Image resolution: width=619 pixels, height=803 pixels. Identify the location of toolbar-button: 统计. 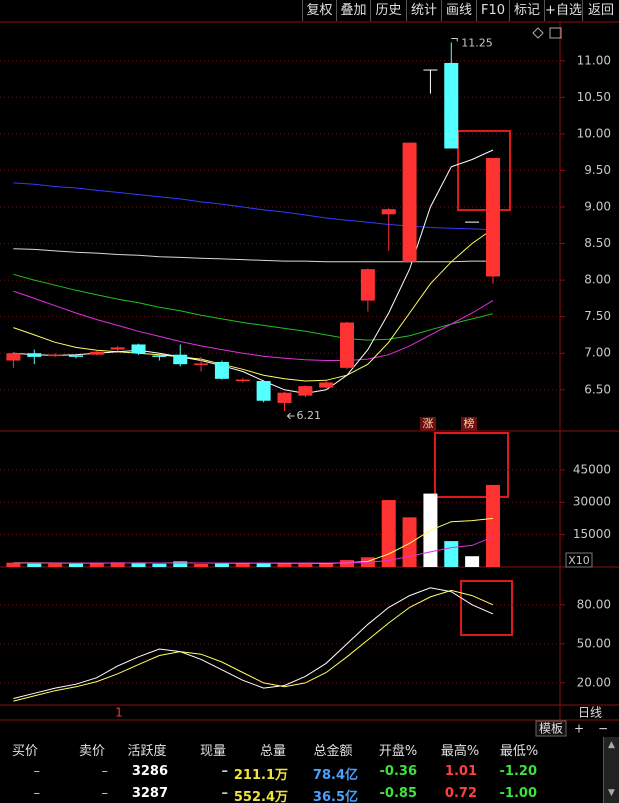
(423, 10).